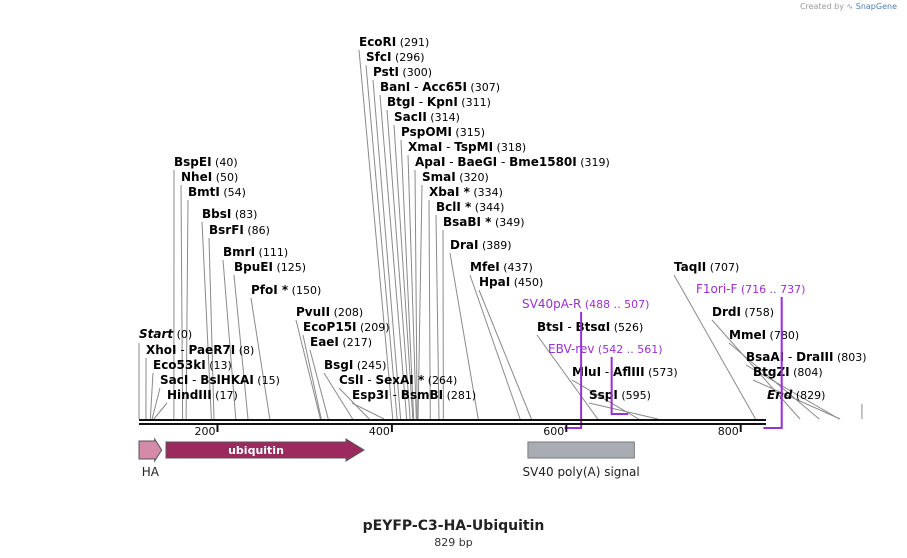 The image size is (907, 558). Describe the element at coordinates (501, 267) in the screenshot. I see `enzyme-label-mfei: MfeI (437)` at that location.